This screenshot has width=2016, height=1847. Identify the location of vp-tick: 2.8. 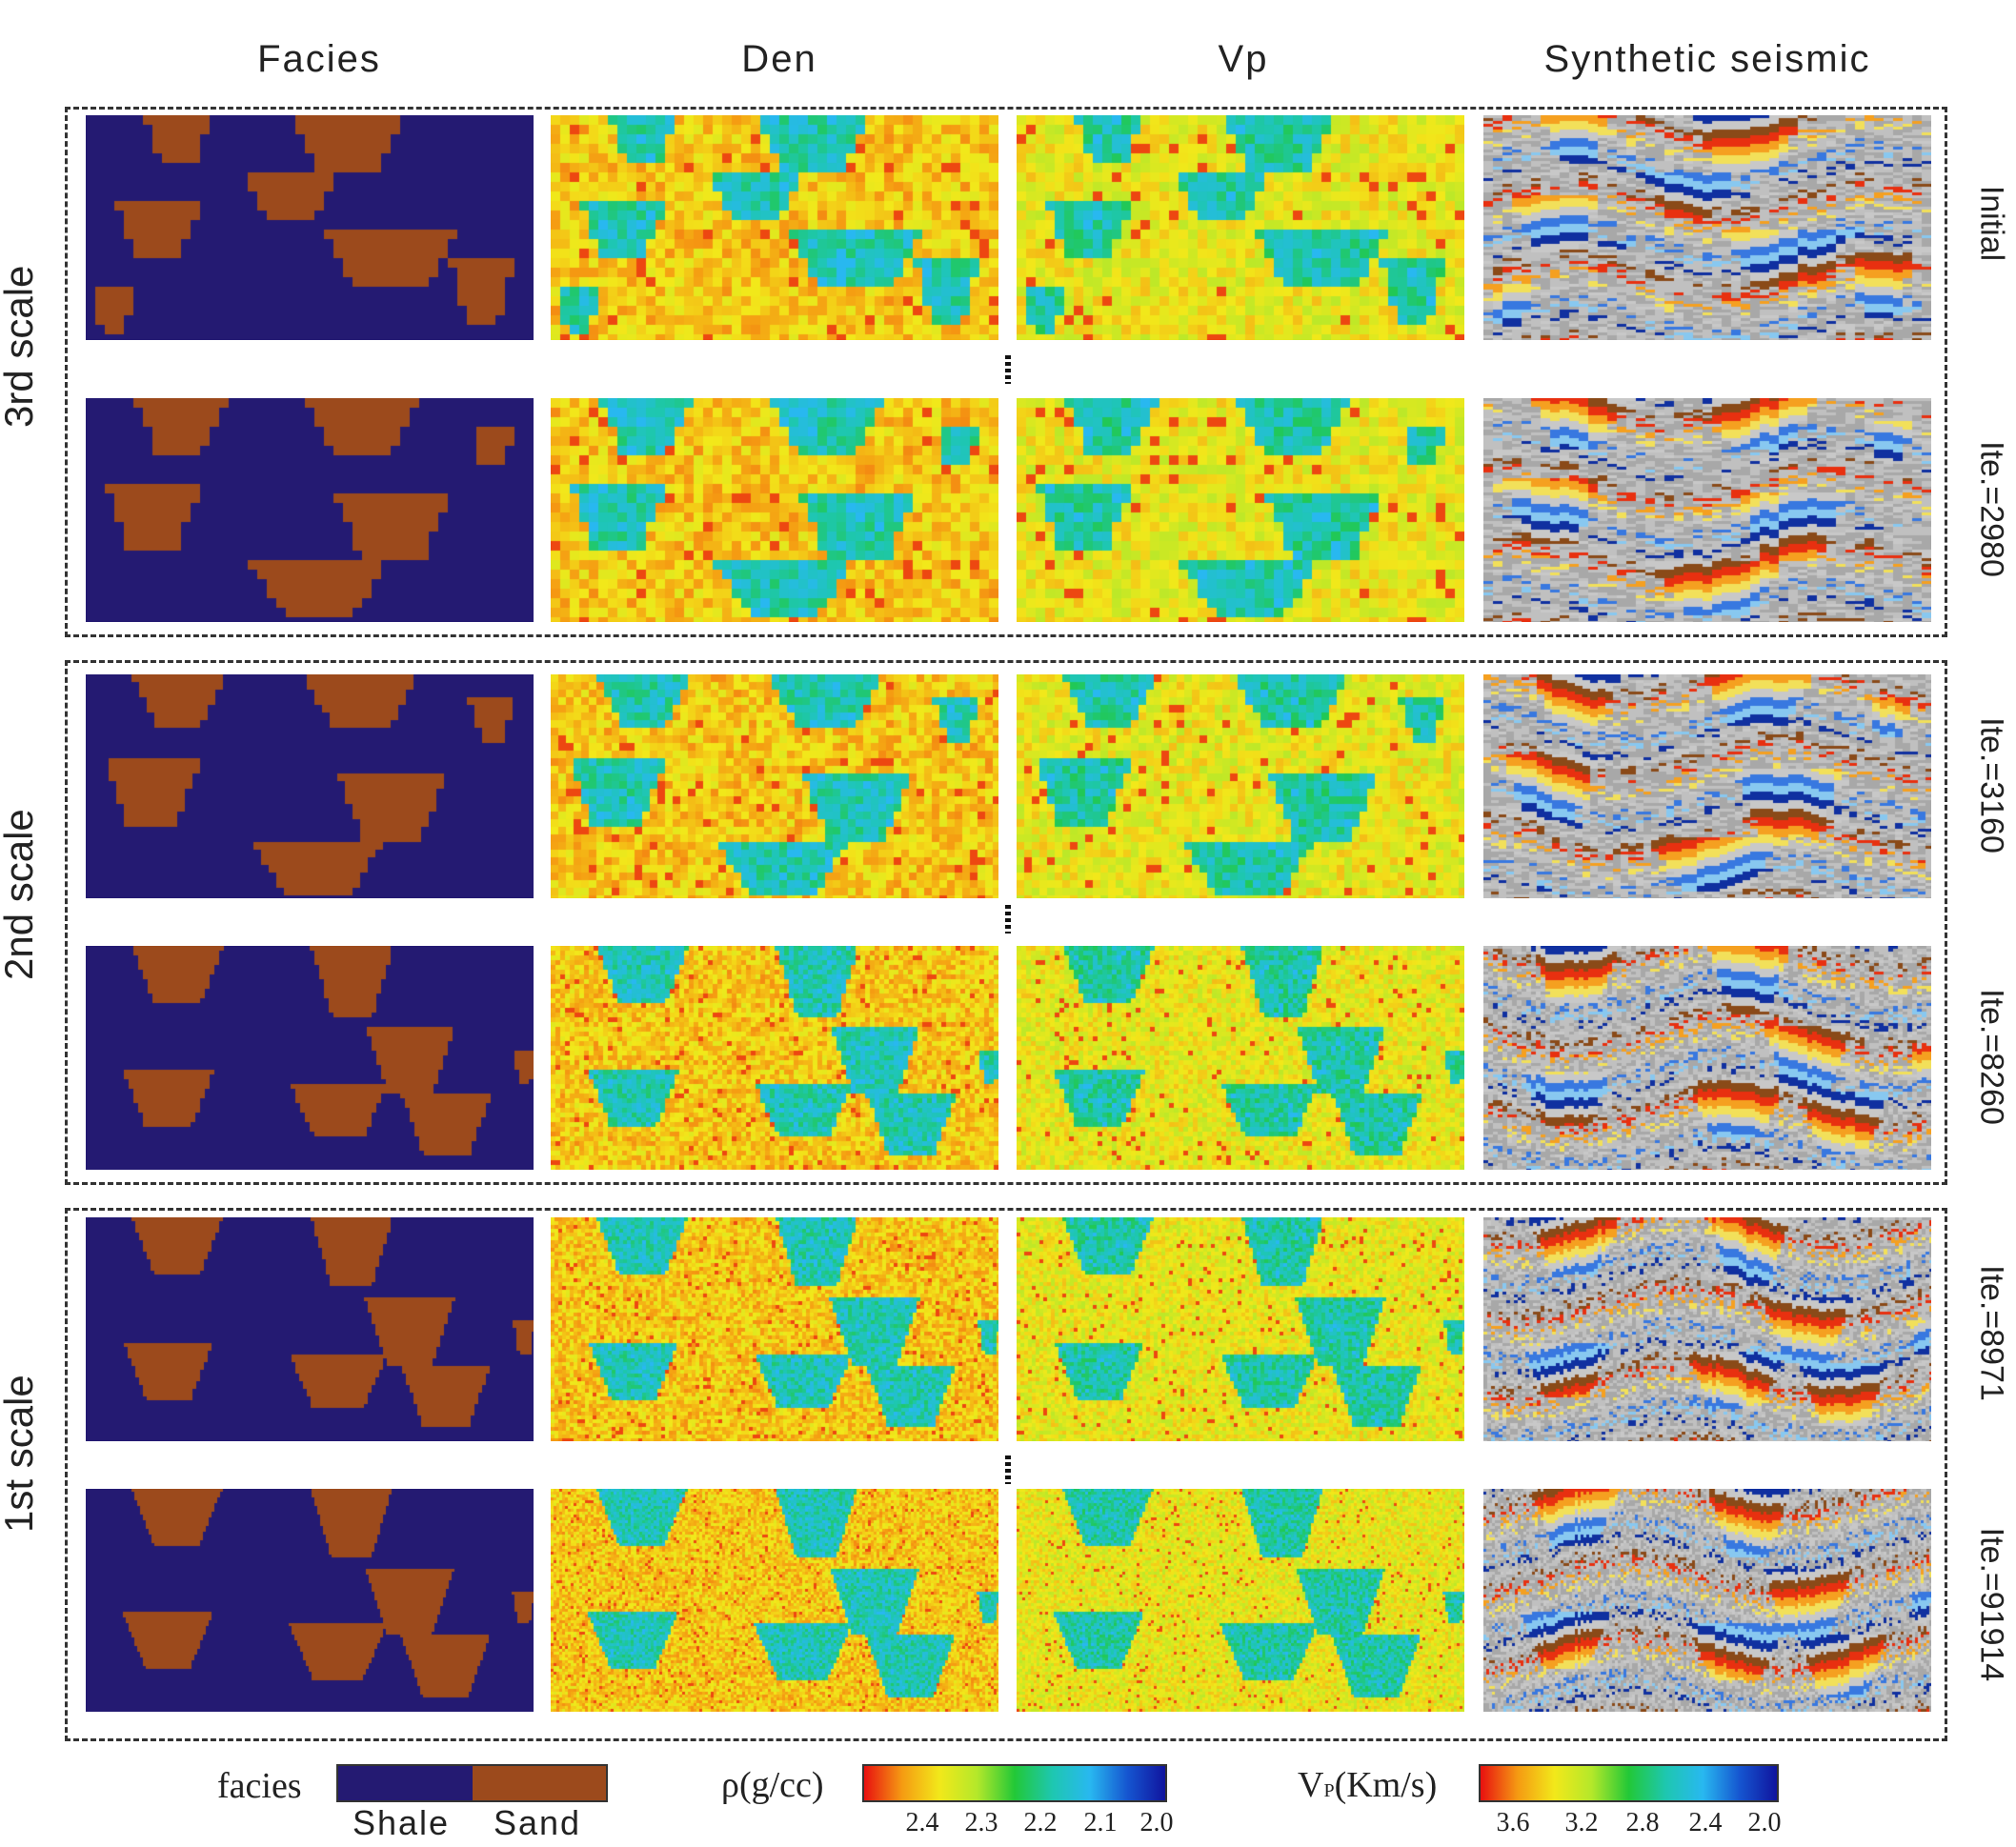
(1643, 1822).